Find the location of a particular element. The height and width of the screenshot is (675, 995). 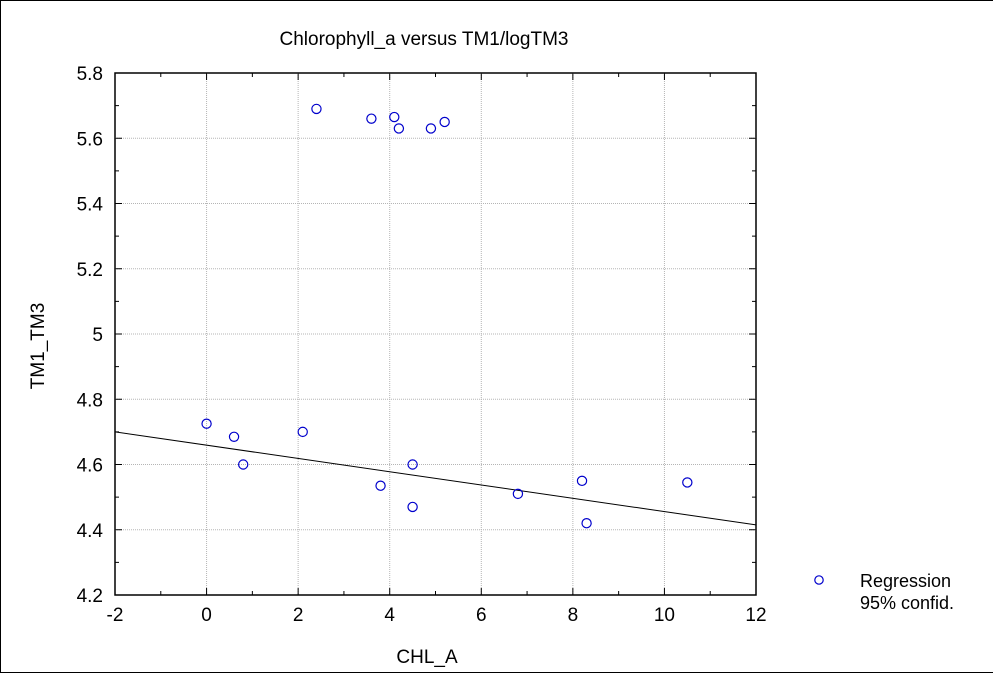

x-tick-label: 8 is located at coordinates (573, 615).